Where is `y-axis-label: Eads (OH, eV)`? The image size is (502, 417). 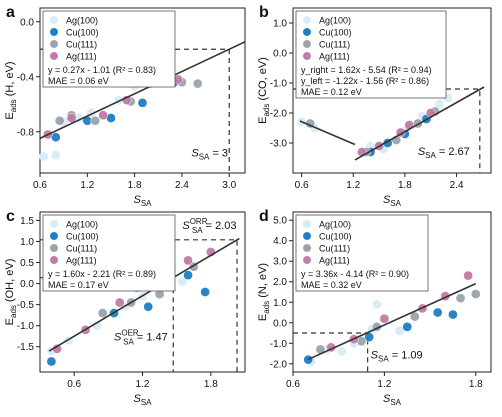
y-axis-label: Eads (OH, eV) is located at coordinates (11, 292).